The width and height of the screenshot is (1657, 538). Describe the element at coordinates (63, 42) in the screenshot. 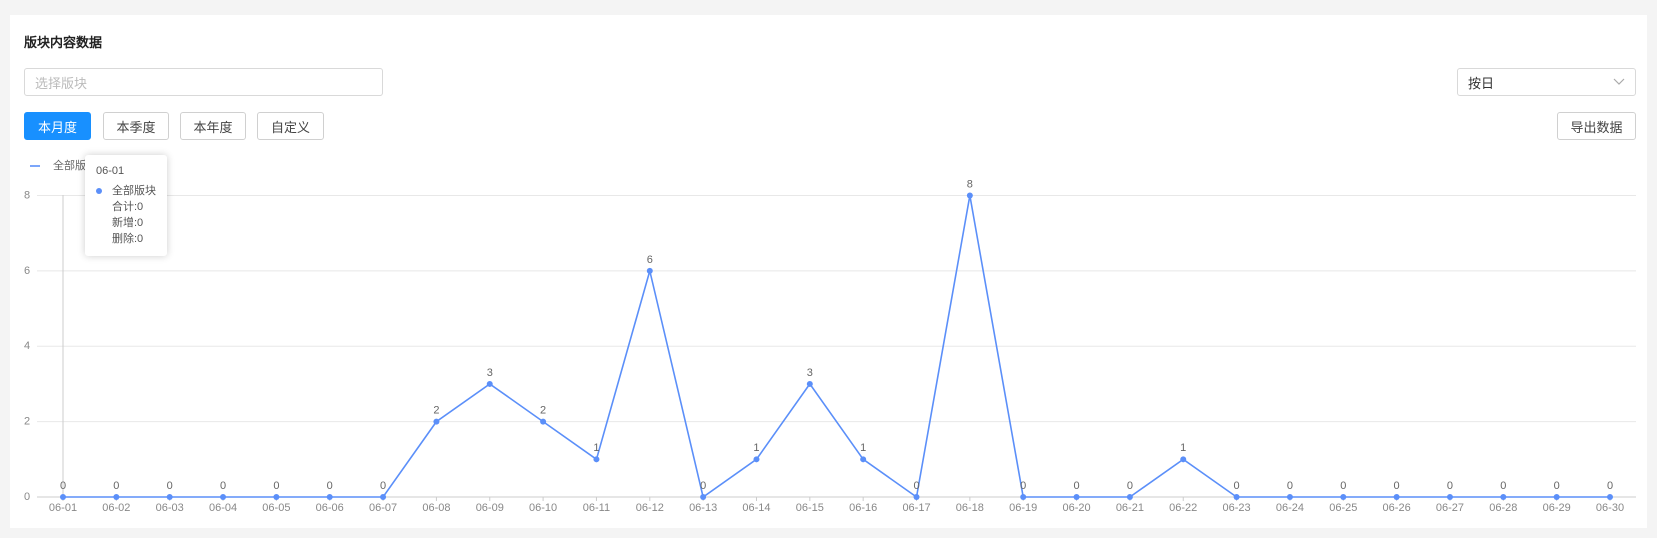

I see `section-title: 版块内容数据` at that location.